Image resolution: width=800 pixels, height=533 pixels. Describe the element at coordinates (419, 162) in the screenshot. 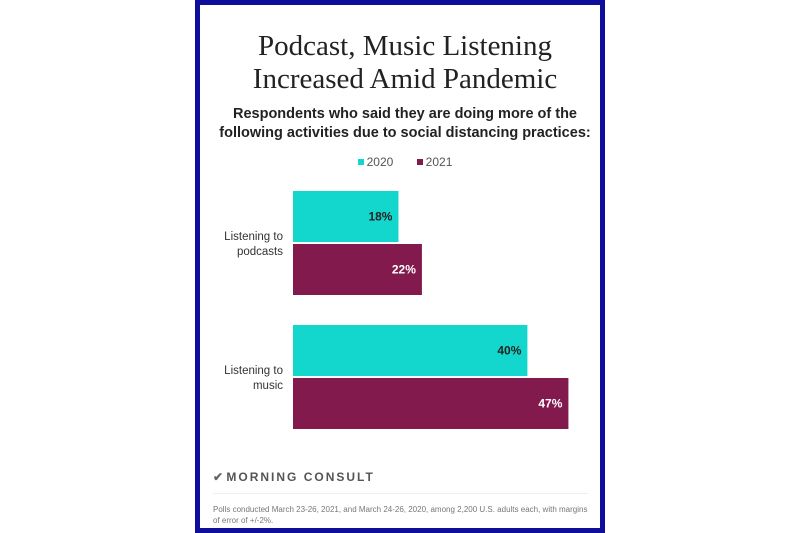

I see `legend-swatch-2021` at that location.